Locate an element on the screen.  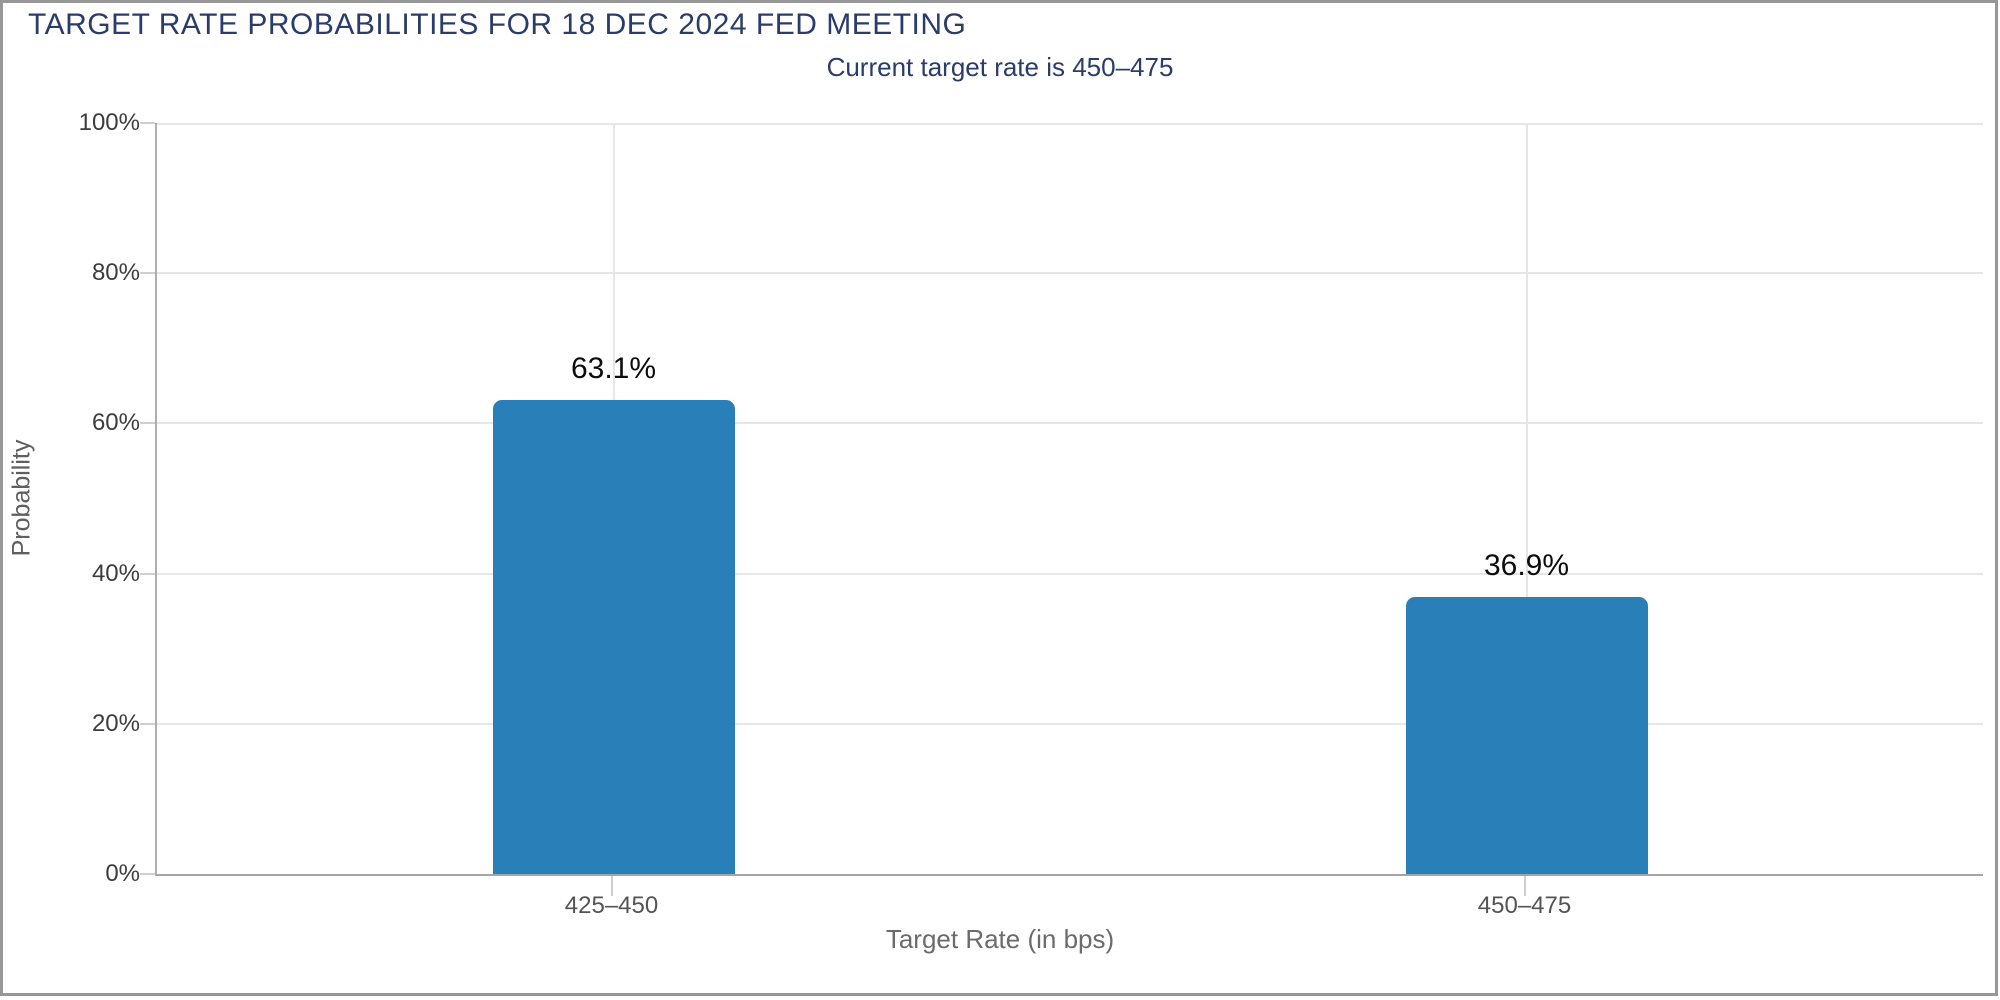
y-tick-label: 40% is located at coordinates (115, 573).